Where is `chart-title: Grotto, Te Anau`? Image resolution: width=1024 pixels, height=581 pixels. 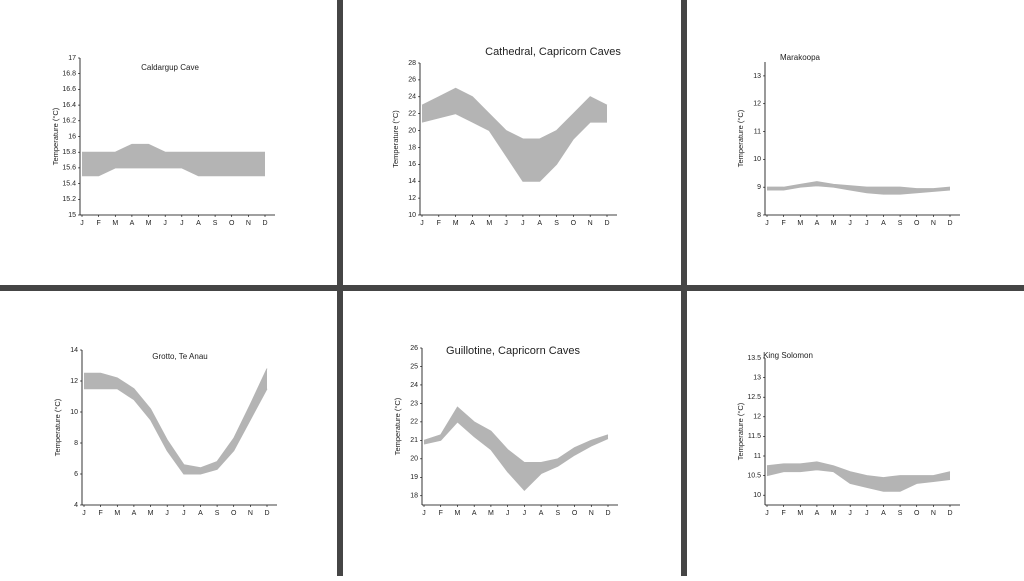
chart-title: Grotto, Te Anau is located at coordinates (179, 356).